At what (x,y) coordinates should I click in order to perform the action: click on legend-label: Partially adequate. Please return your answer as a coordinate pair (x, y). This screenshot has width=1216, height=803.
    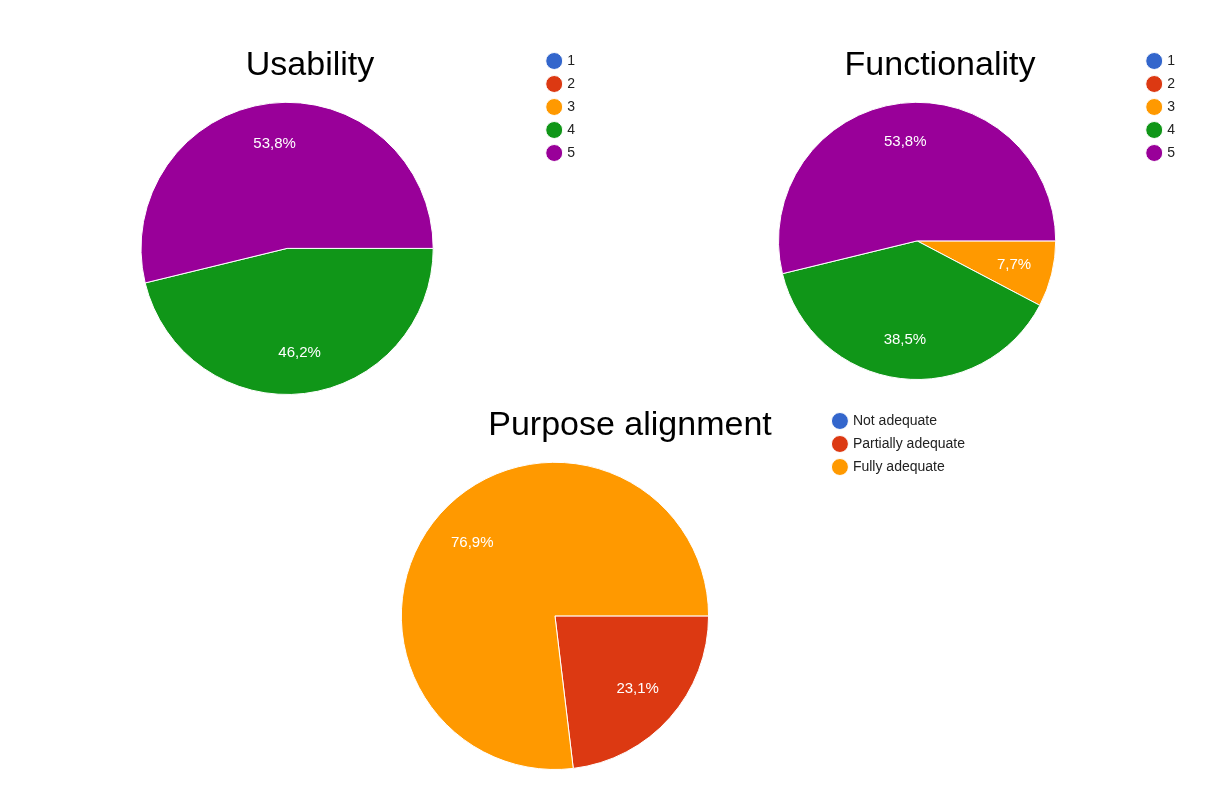
    Looking at the image, I should click on (909, 442).